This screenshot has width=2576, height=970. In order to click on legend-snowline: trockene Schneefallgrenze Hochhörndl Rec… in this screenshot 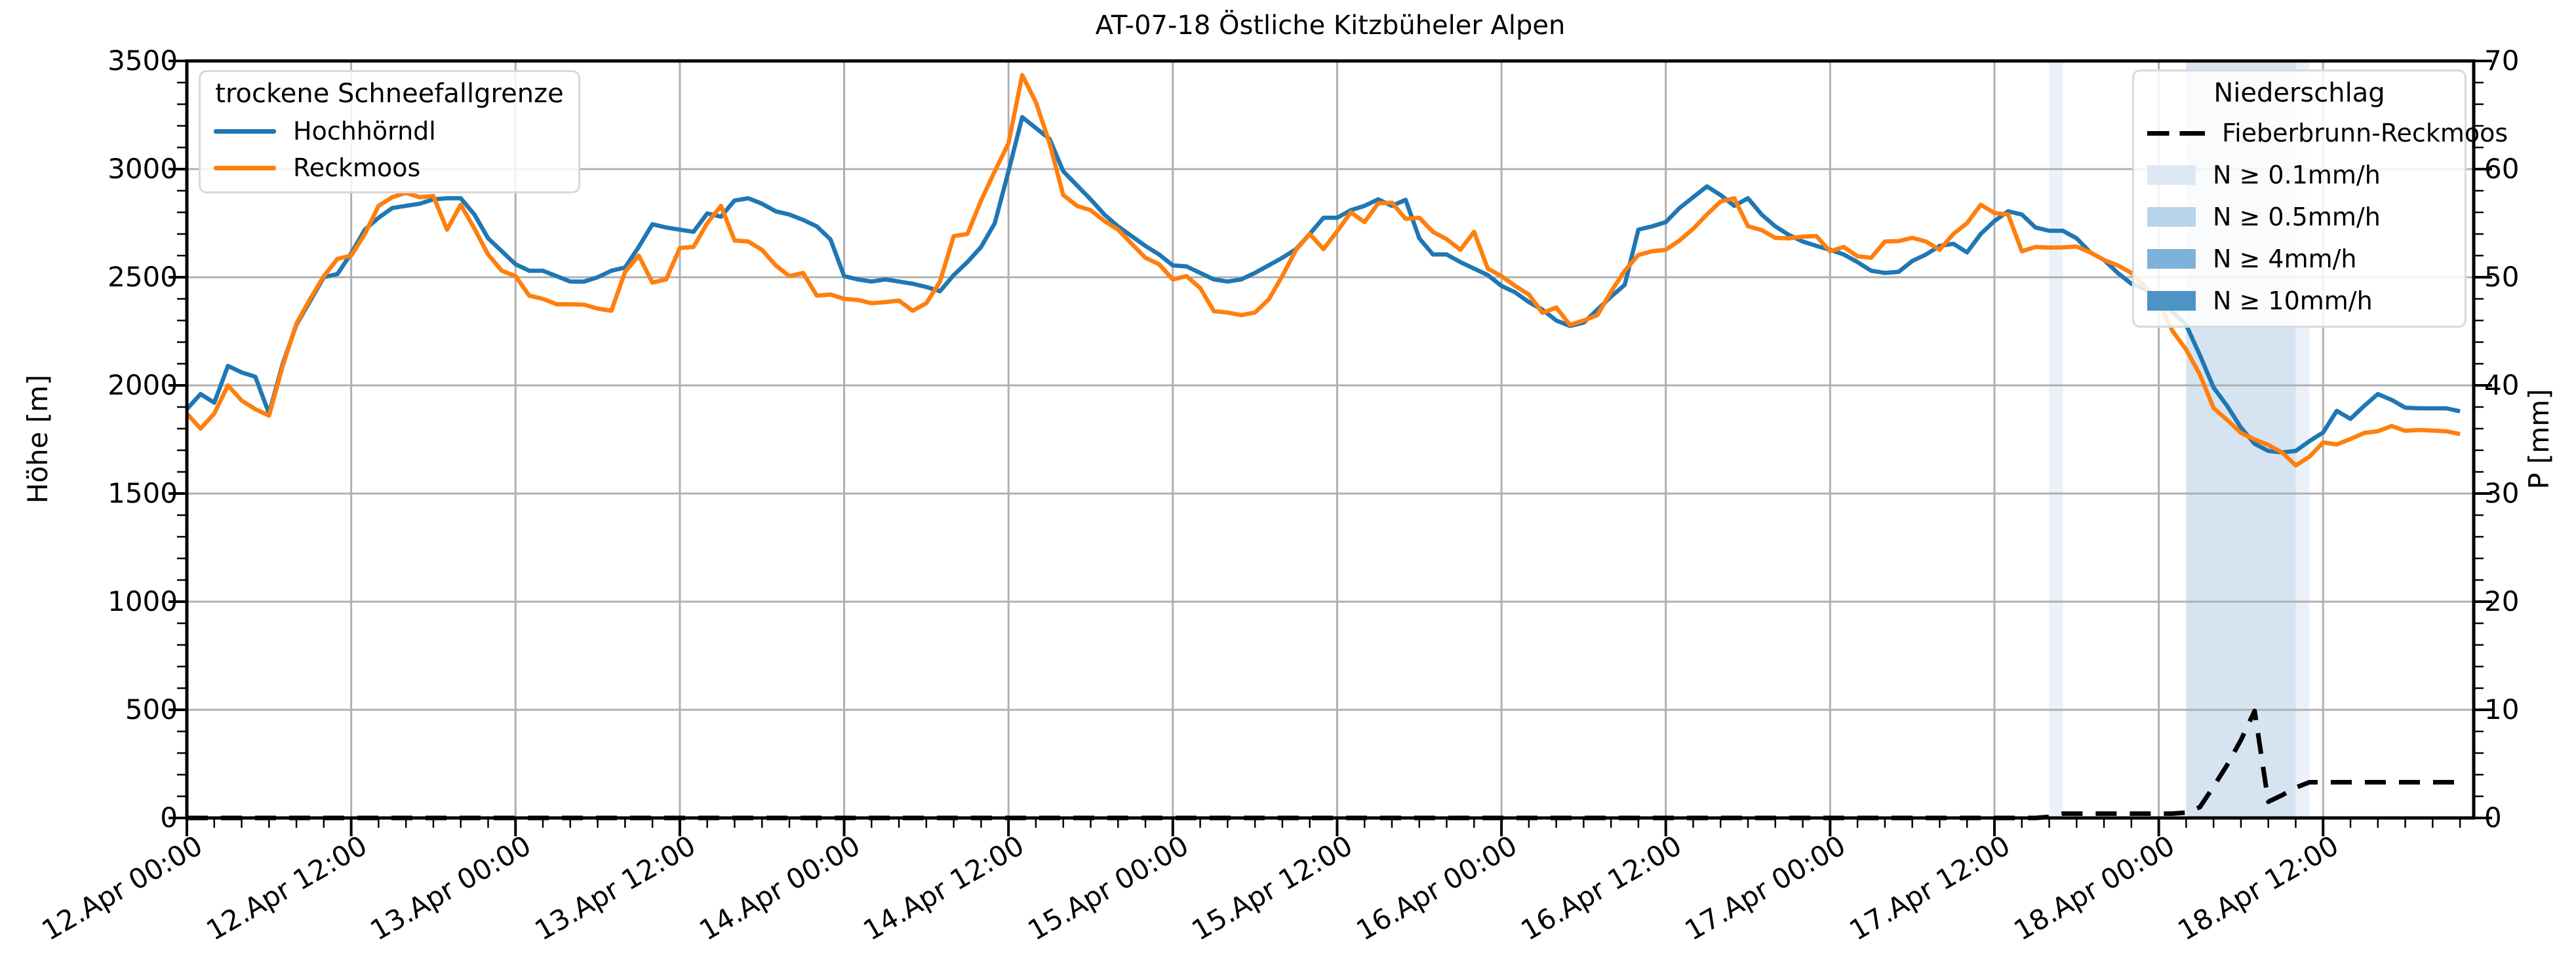, I will do `click(389, 131)`.